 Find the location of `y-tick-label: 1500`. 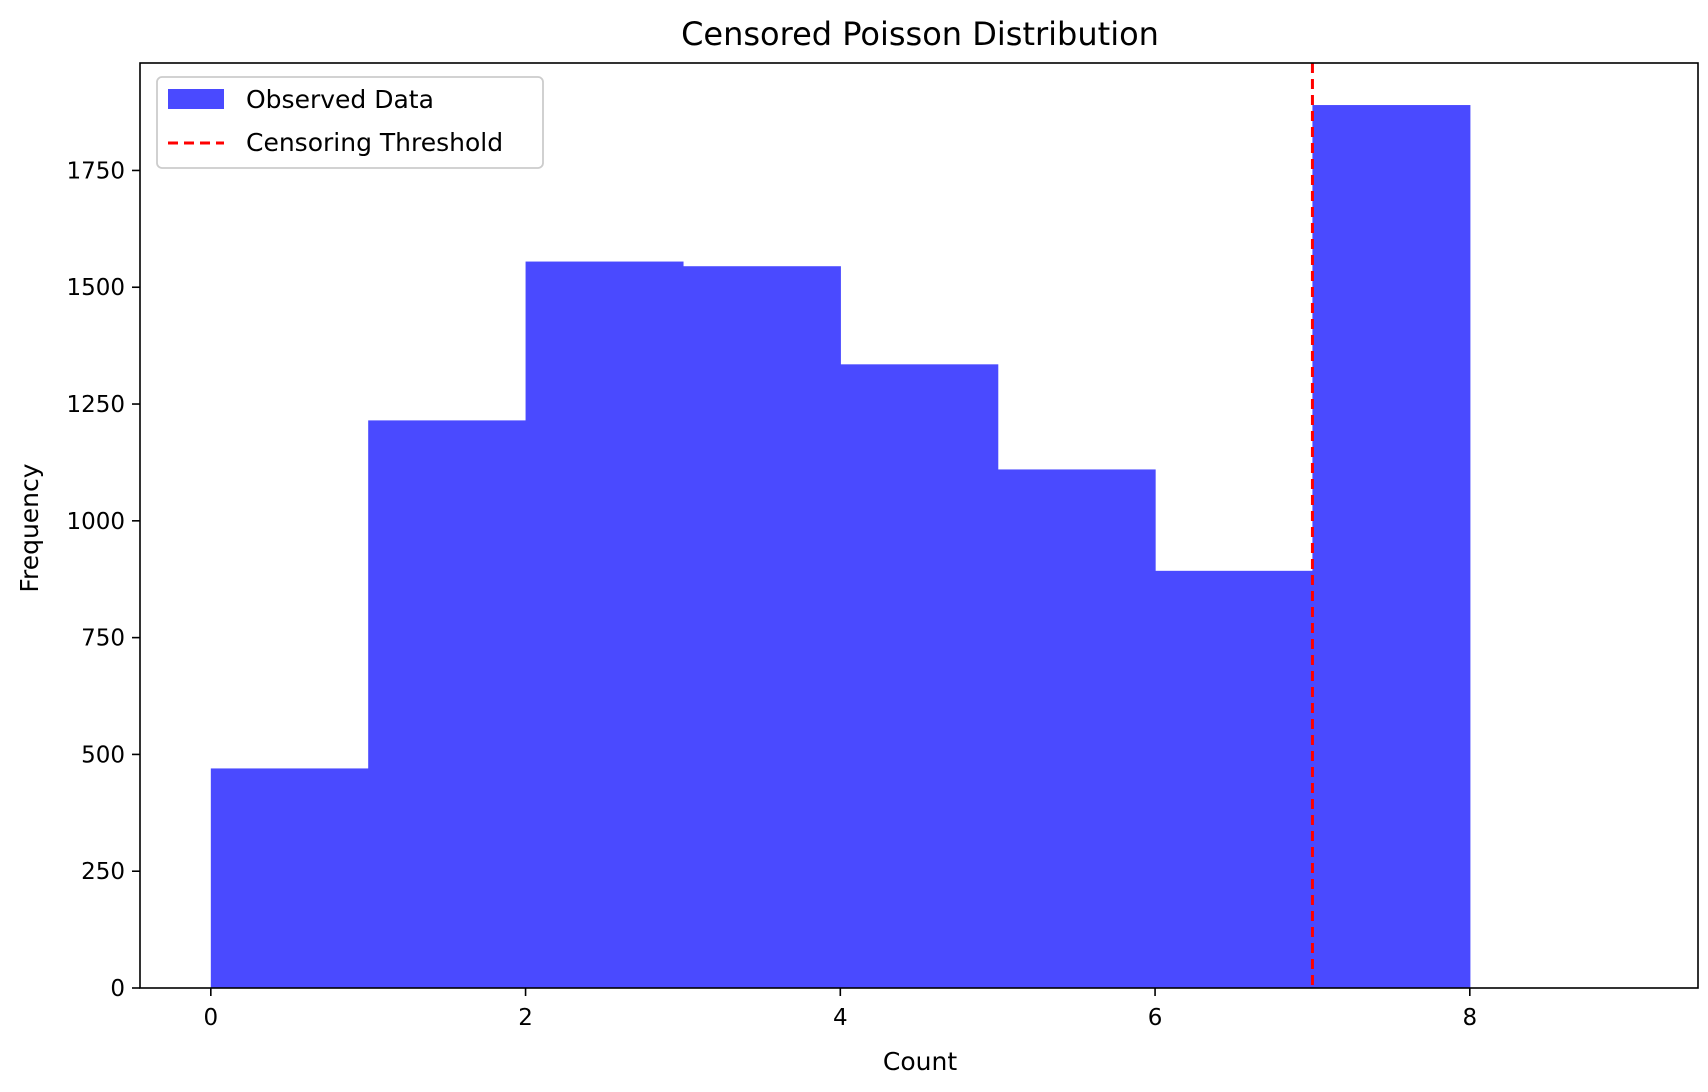

y-tick-label: 1500 is located at coordinates (95, 288).